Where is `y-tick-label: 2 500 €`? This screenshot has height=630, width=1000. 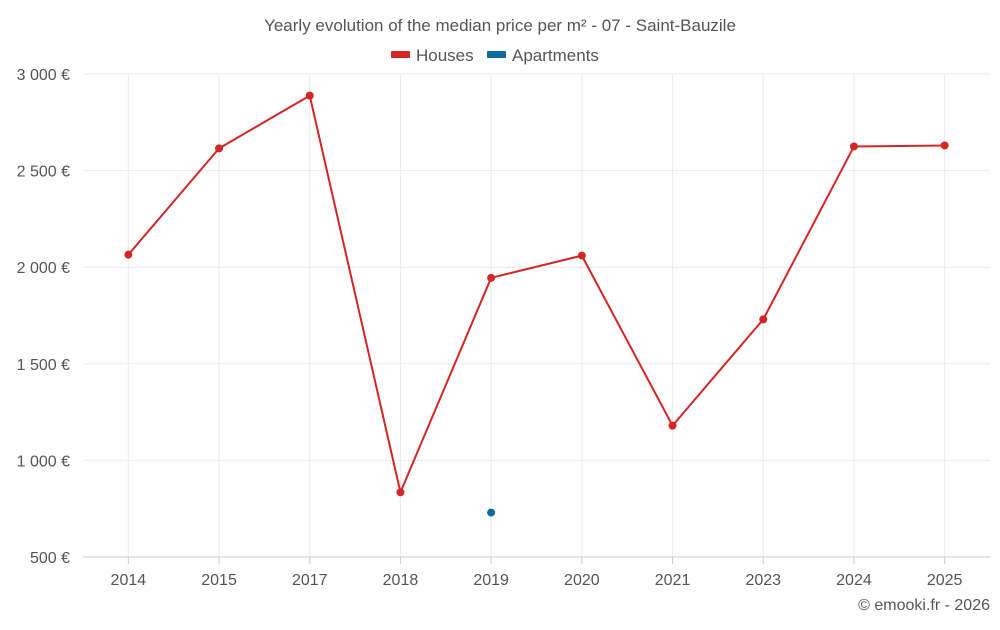 y-tick-label: 2 500 € is located at coordinates (43, 172).